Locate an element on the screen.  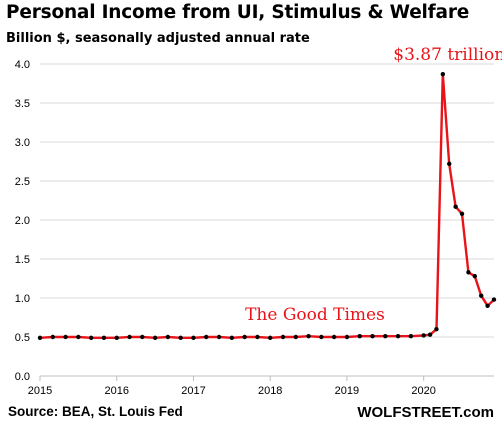
source-note: Source: BEA, St. Louis Fed is located at coordinates (95, 411).